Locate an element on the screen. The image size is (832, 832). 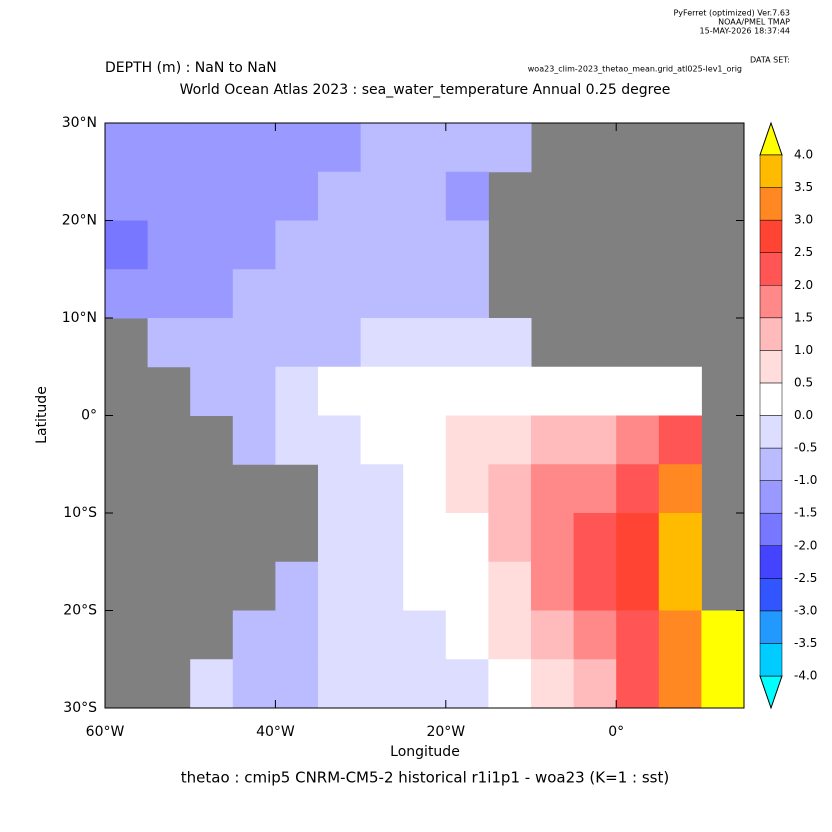
x-tick-label: 20°W is located at coordinates (445, 732).